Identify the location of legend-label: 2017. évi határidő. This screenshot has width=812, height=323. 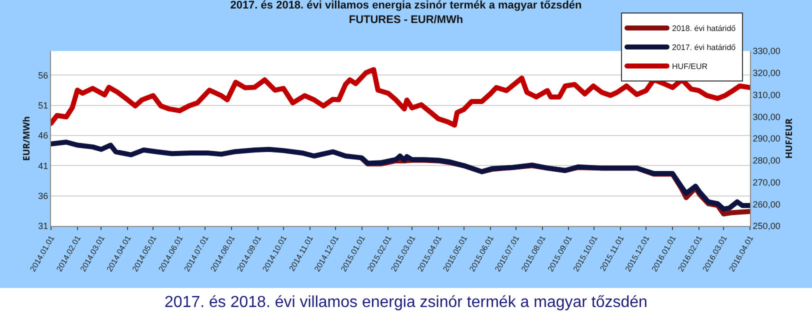
(704, 47).